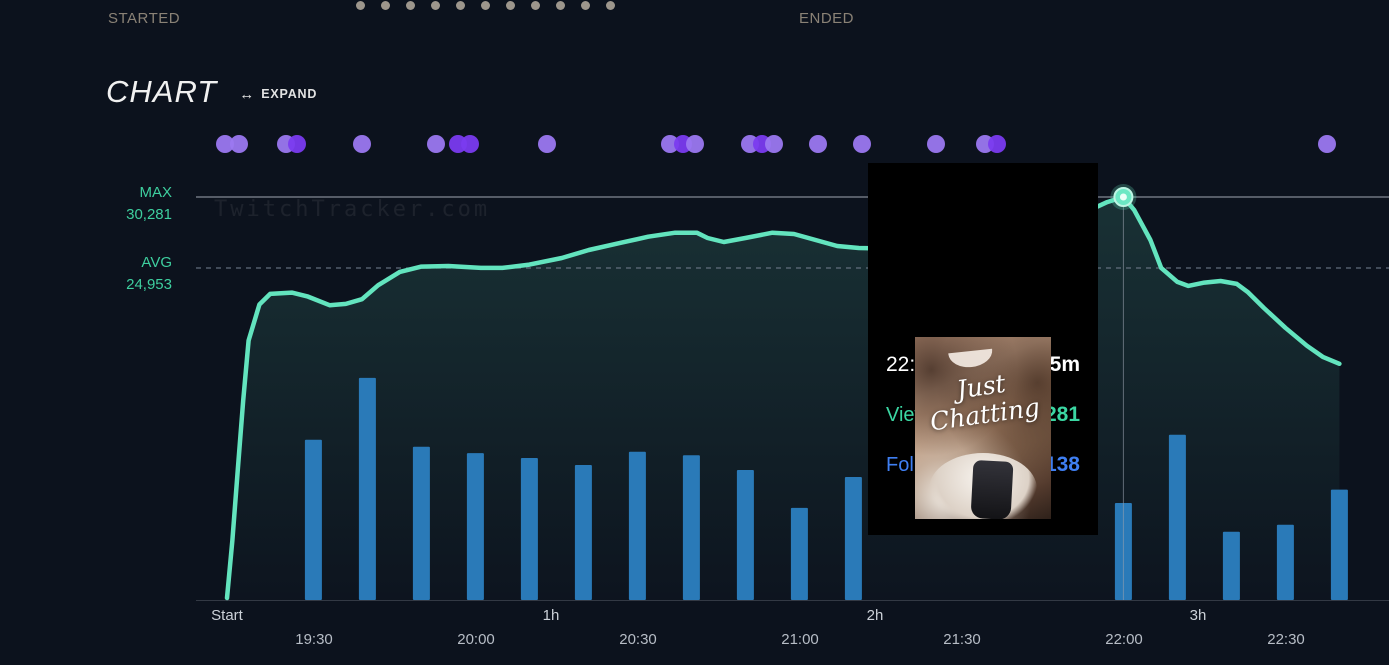 The width and height of the screenshot is (1389, 665). I want to click on box-art-microphone, so click(992, 489).